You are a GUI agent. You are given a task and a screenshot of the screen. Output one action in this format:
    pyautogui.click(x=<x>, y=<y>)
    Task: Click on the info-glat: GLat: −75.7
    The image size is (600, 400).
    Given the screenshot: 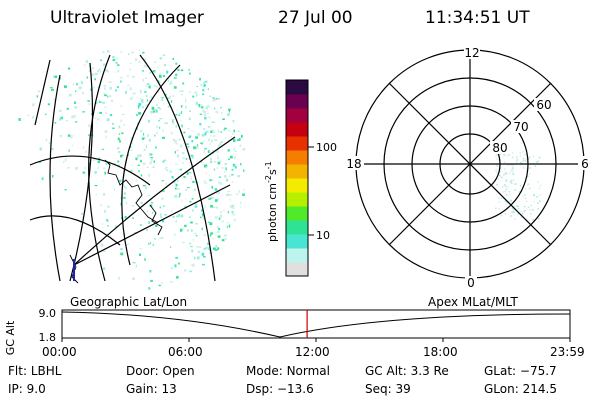 What is the action you would take?
    pyautogui.click(x=520, y=371)
    